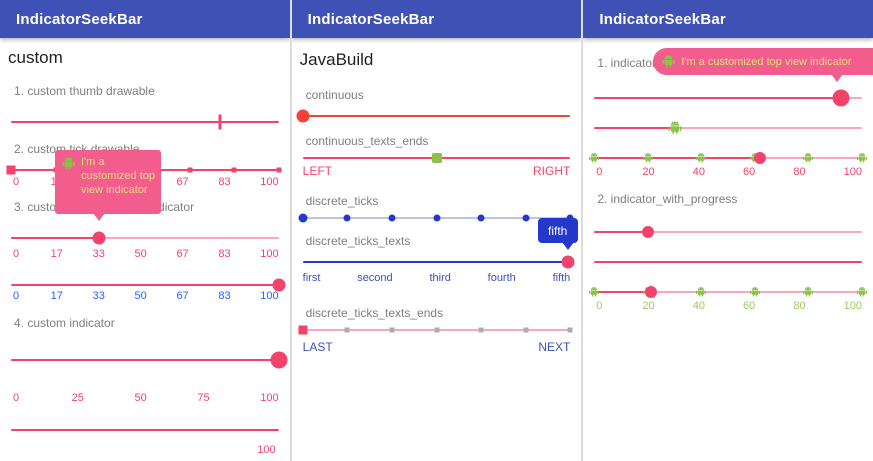 The image size is (873, 461). What do you see at coordinates (763, 65) in the screenshot?
I see `custom-top-view-indicator-tooltip: I'm a customized top view indicator` at bounding box center [763, 65].